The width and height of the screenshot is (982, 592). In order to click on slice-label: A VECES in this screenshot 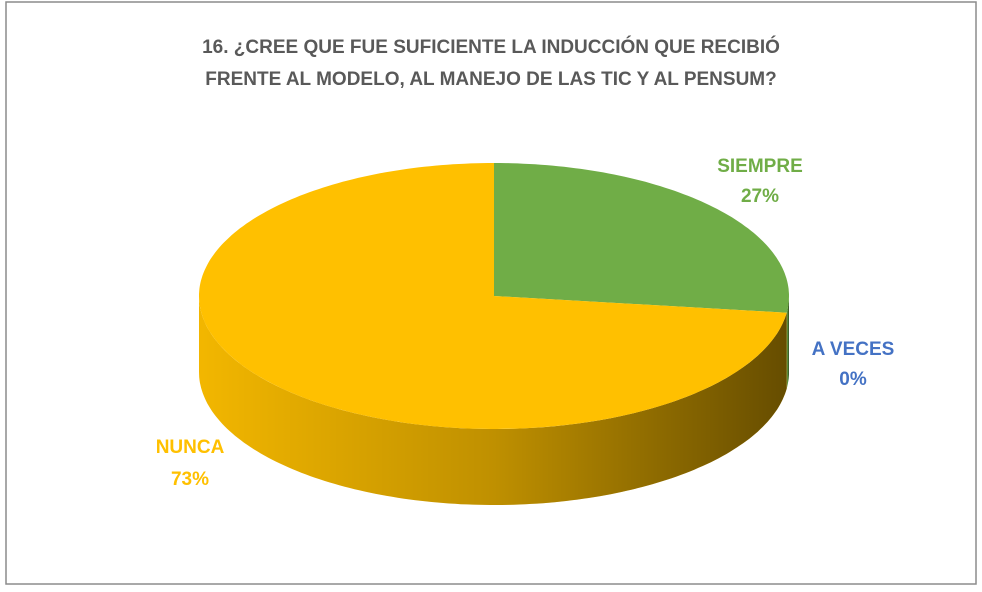, I will do `click(853, 349)`.